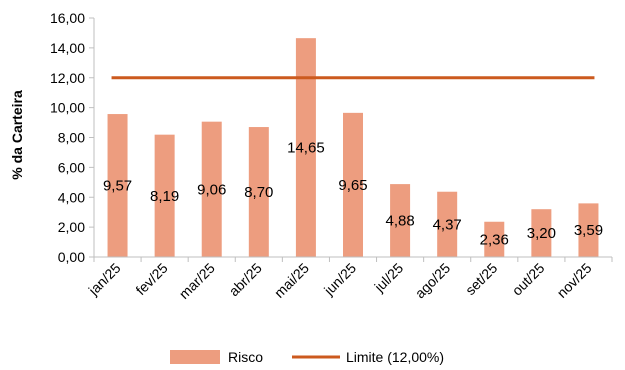  Describe the element at coordinates (71, 167) in the screenshot. I see `y-tick-label: 6,00` at that location.